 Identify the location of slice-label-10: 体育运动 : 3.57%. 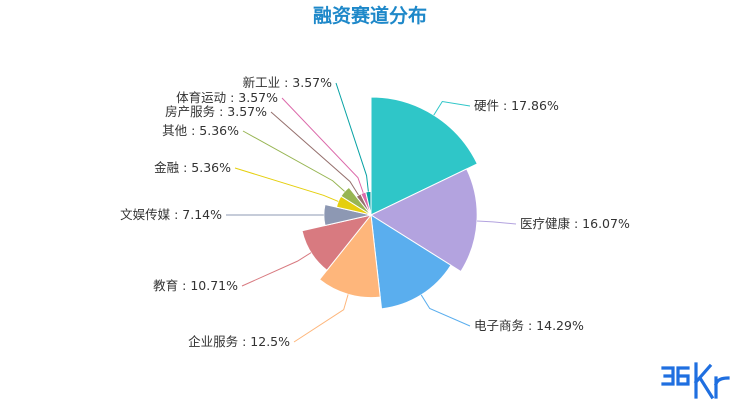
(227, 97).